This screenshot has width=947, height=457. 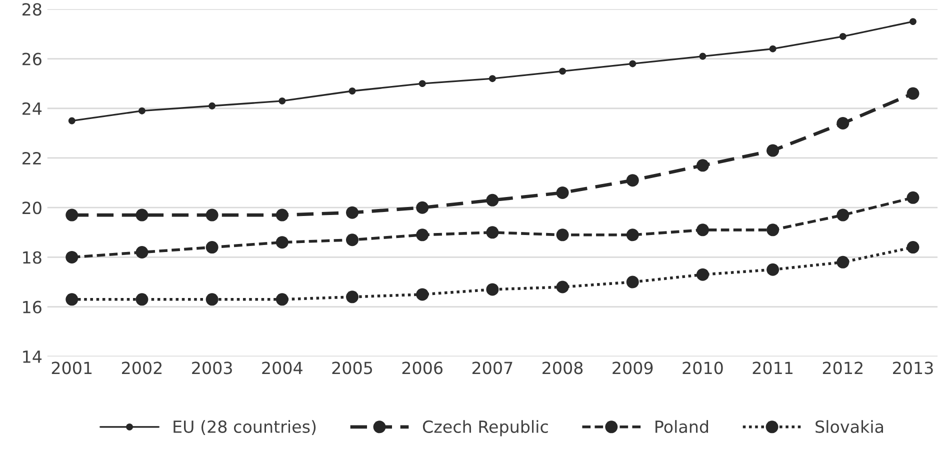 What do you see at coordinates (32, 257) in the screenshot?
I see `y-tick-label: 18` at bounding box center [32, 257].